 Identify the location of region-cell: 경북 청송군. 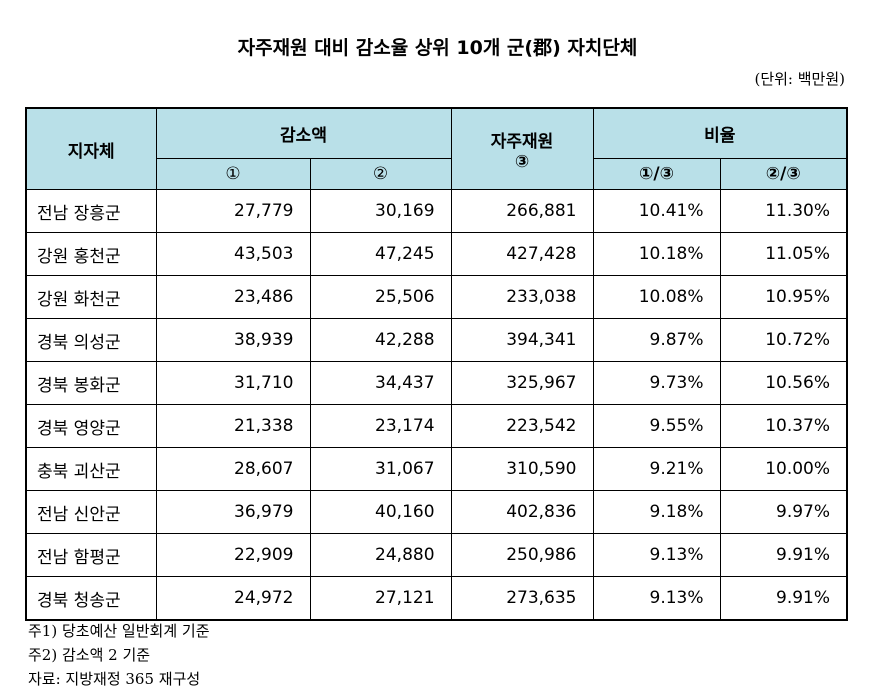
(91, 598).